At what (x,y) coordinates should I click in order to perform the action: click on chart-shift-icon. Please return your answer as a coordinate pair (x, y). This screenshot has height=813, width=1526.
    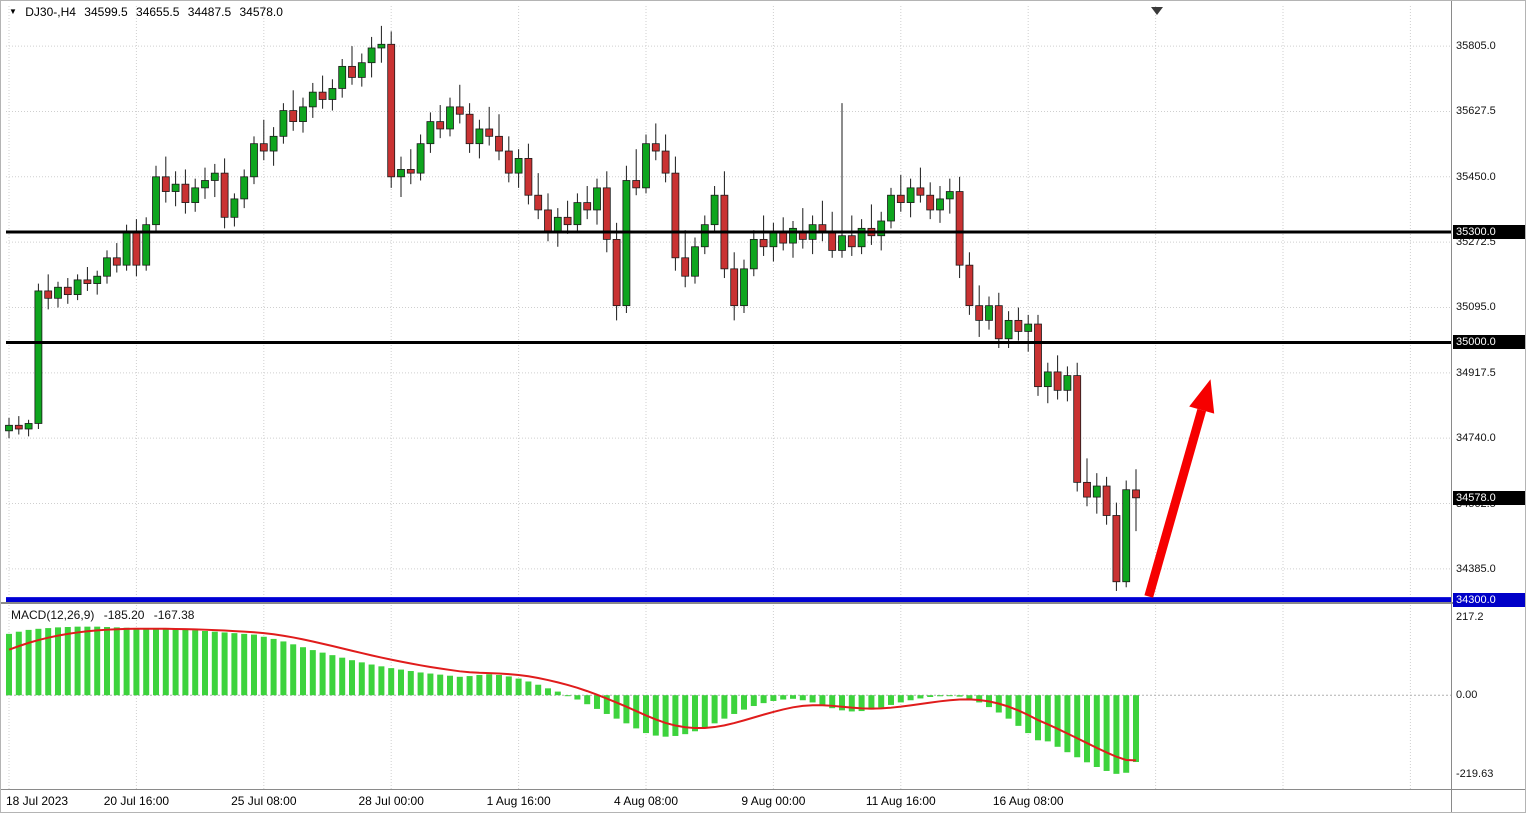
    Looking at the image, I should click on (1157, 11).